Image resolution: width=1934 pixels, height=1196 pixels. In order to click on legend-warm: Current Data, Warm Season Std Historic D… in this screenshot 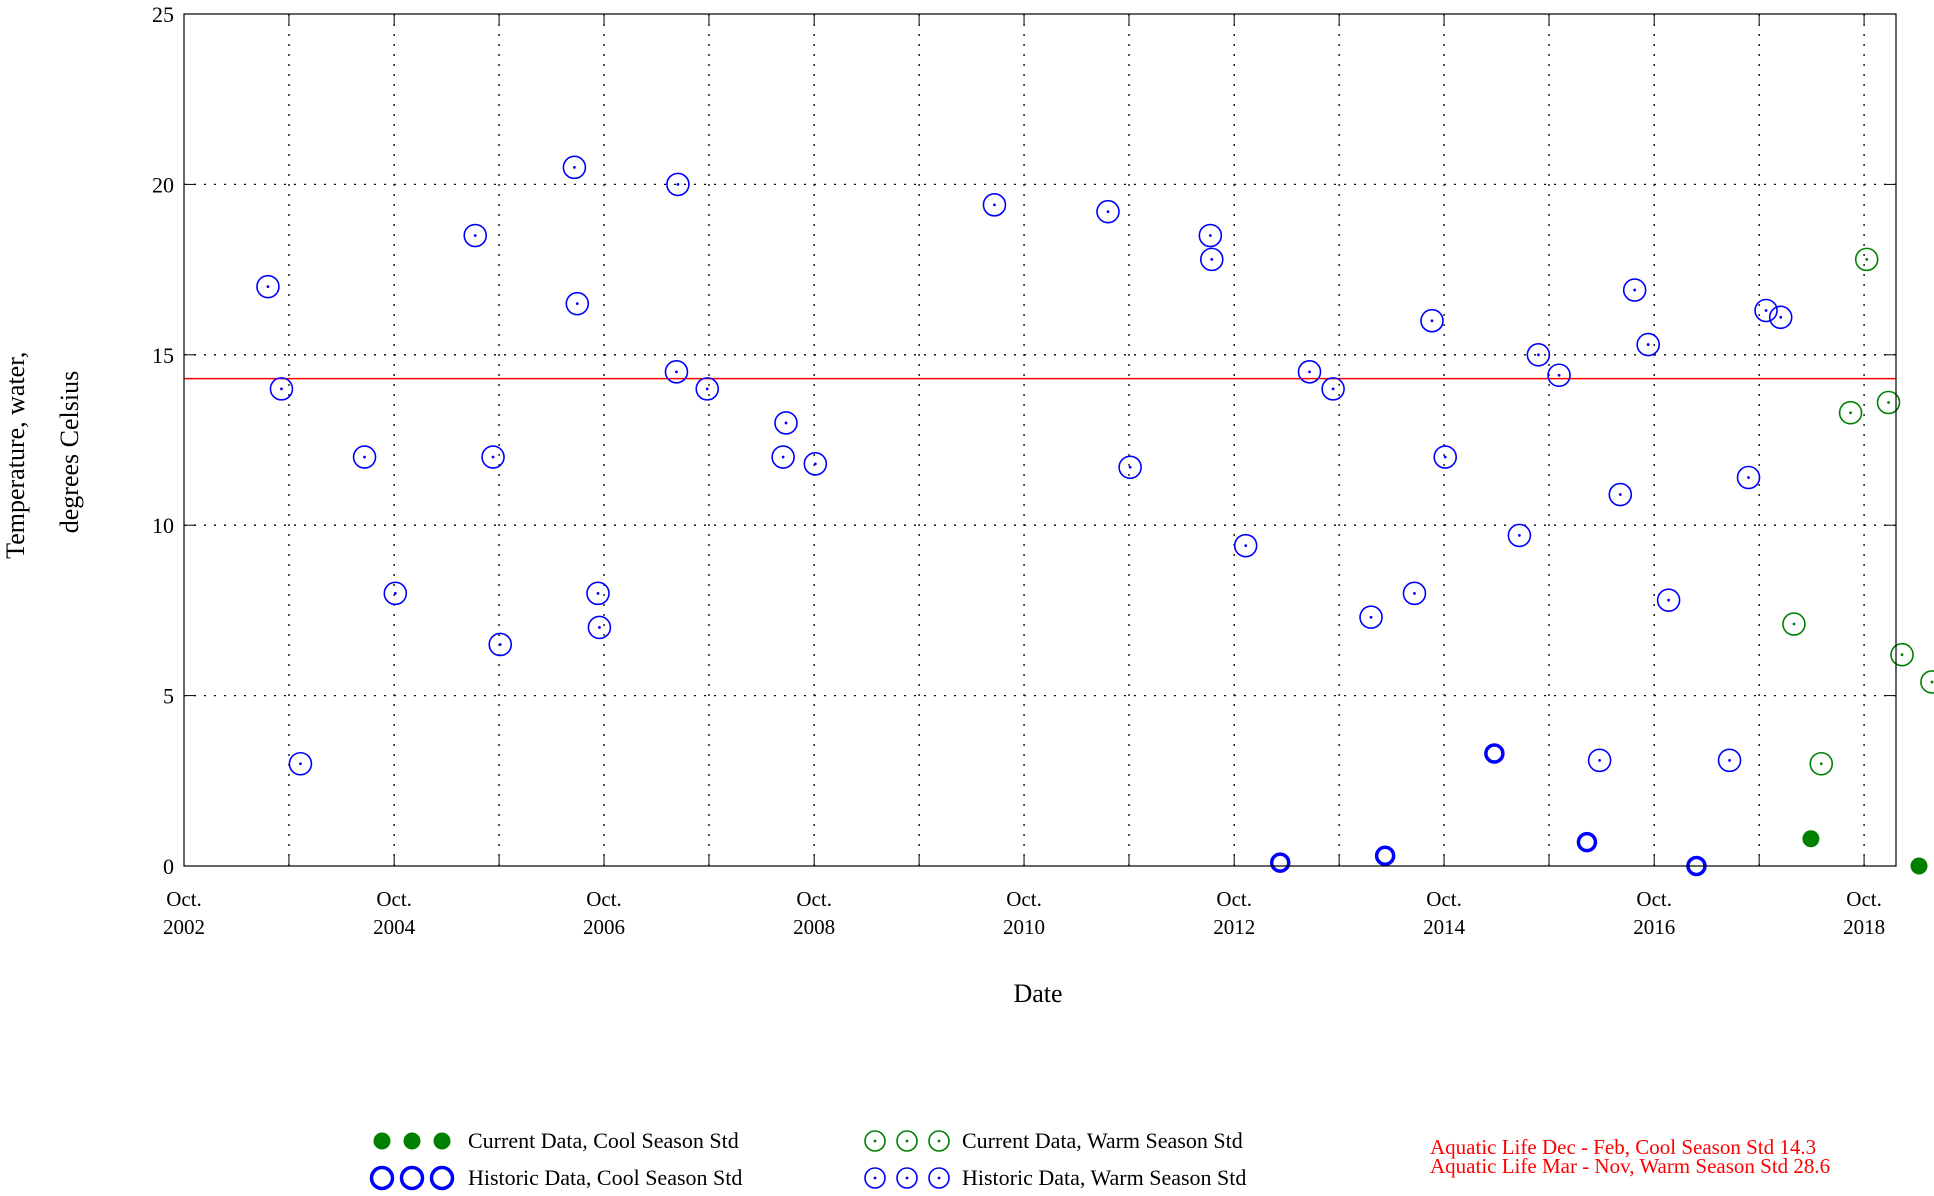, I will do `click(1054, 1159)`.